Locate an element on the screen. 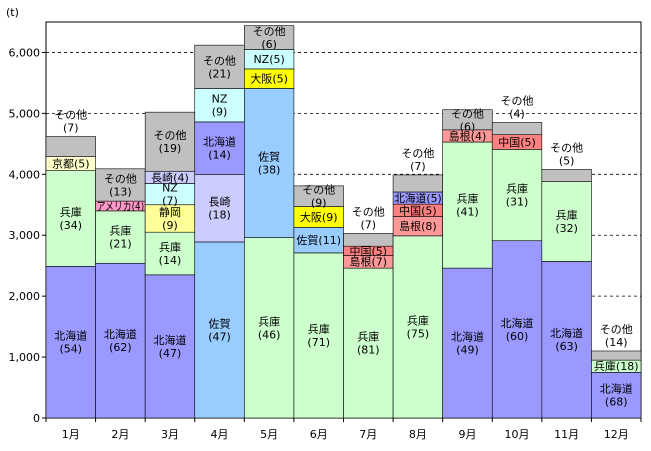 The height and width of the screenshot is (451, 651). segment-label: 大阪(5) is located at coordinates (269, 79).